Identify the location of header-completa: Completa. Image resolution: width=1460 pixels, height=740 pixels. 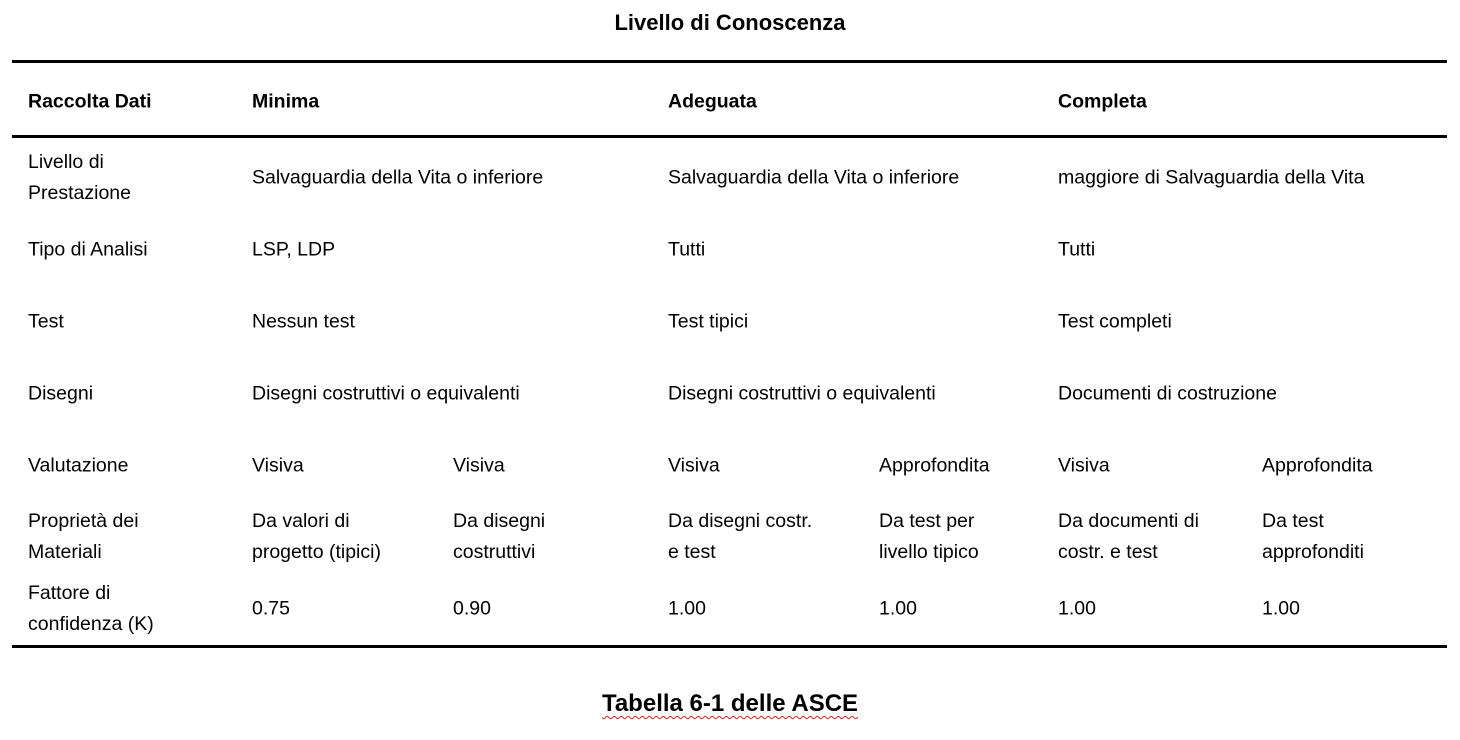
(1102, 101).